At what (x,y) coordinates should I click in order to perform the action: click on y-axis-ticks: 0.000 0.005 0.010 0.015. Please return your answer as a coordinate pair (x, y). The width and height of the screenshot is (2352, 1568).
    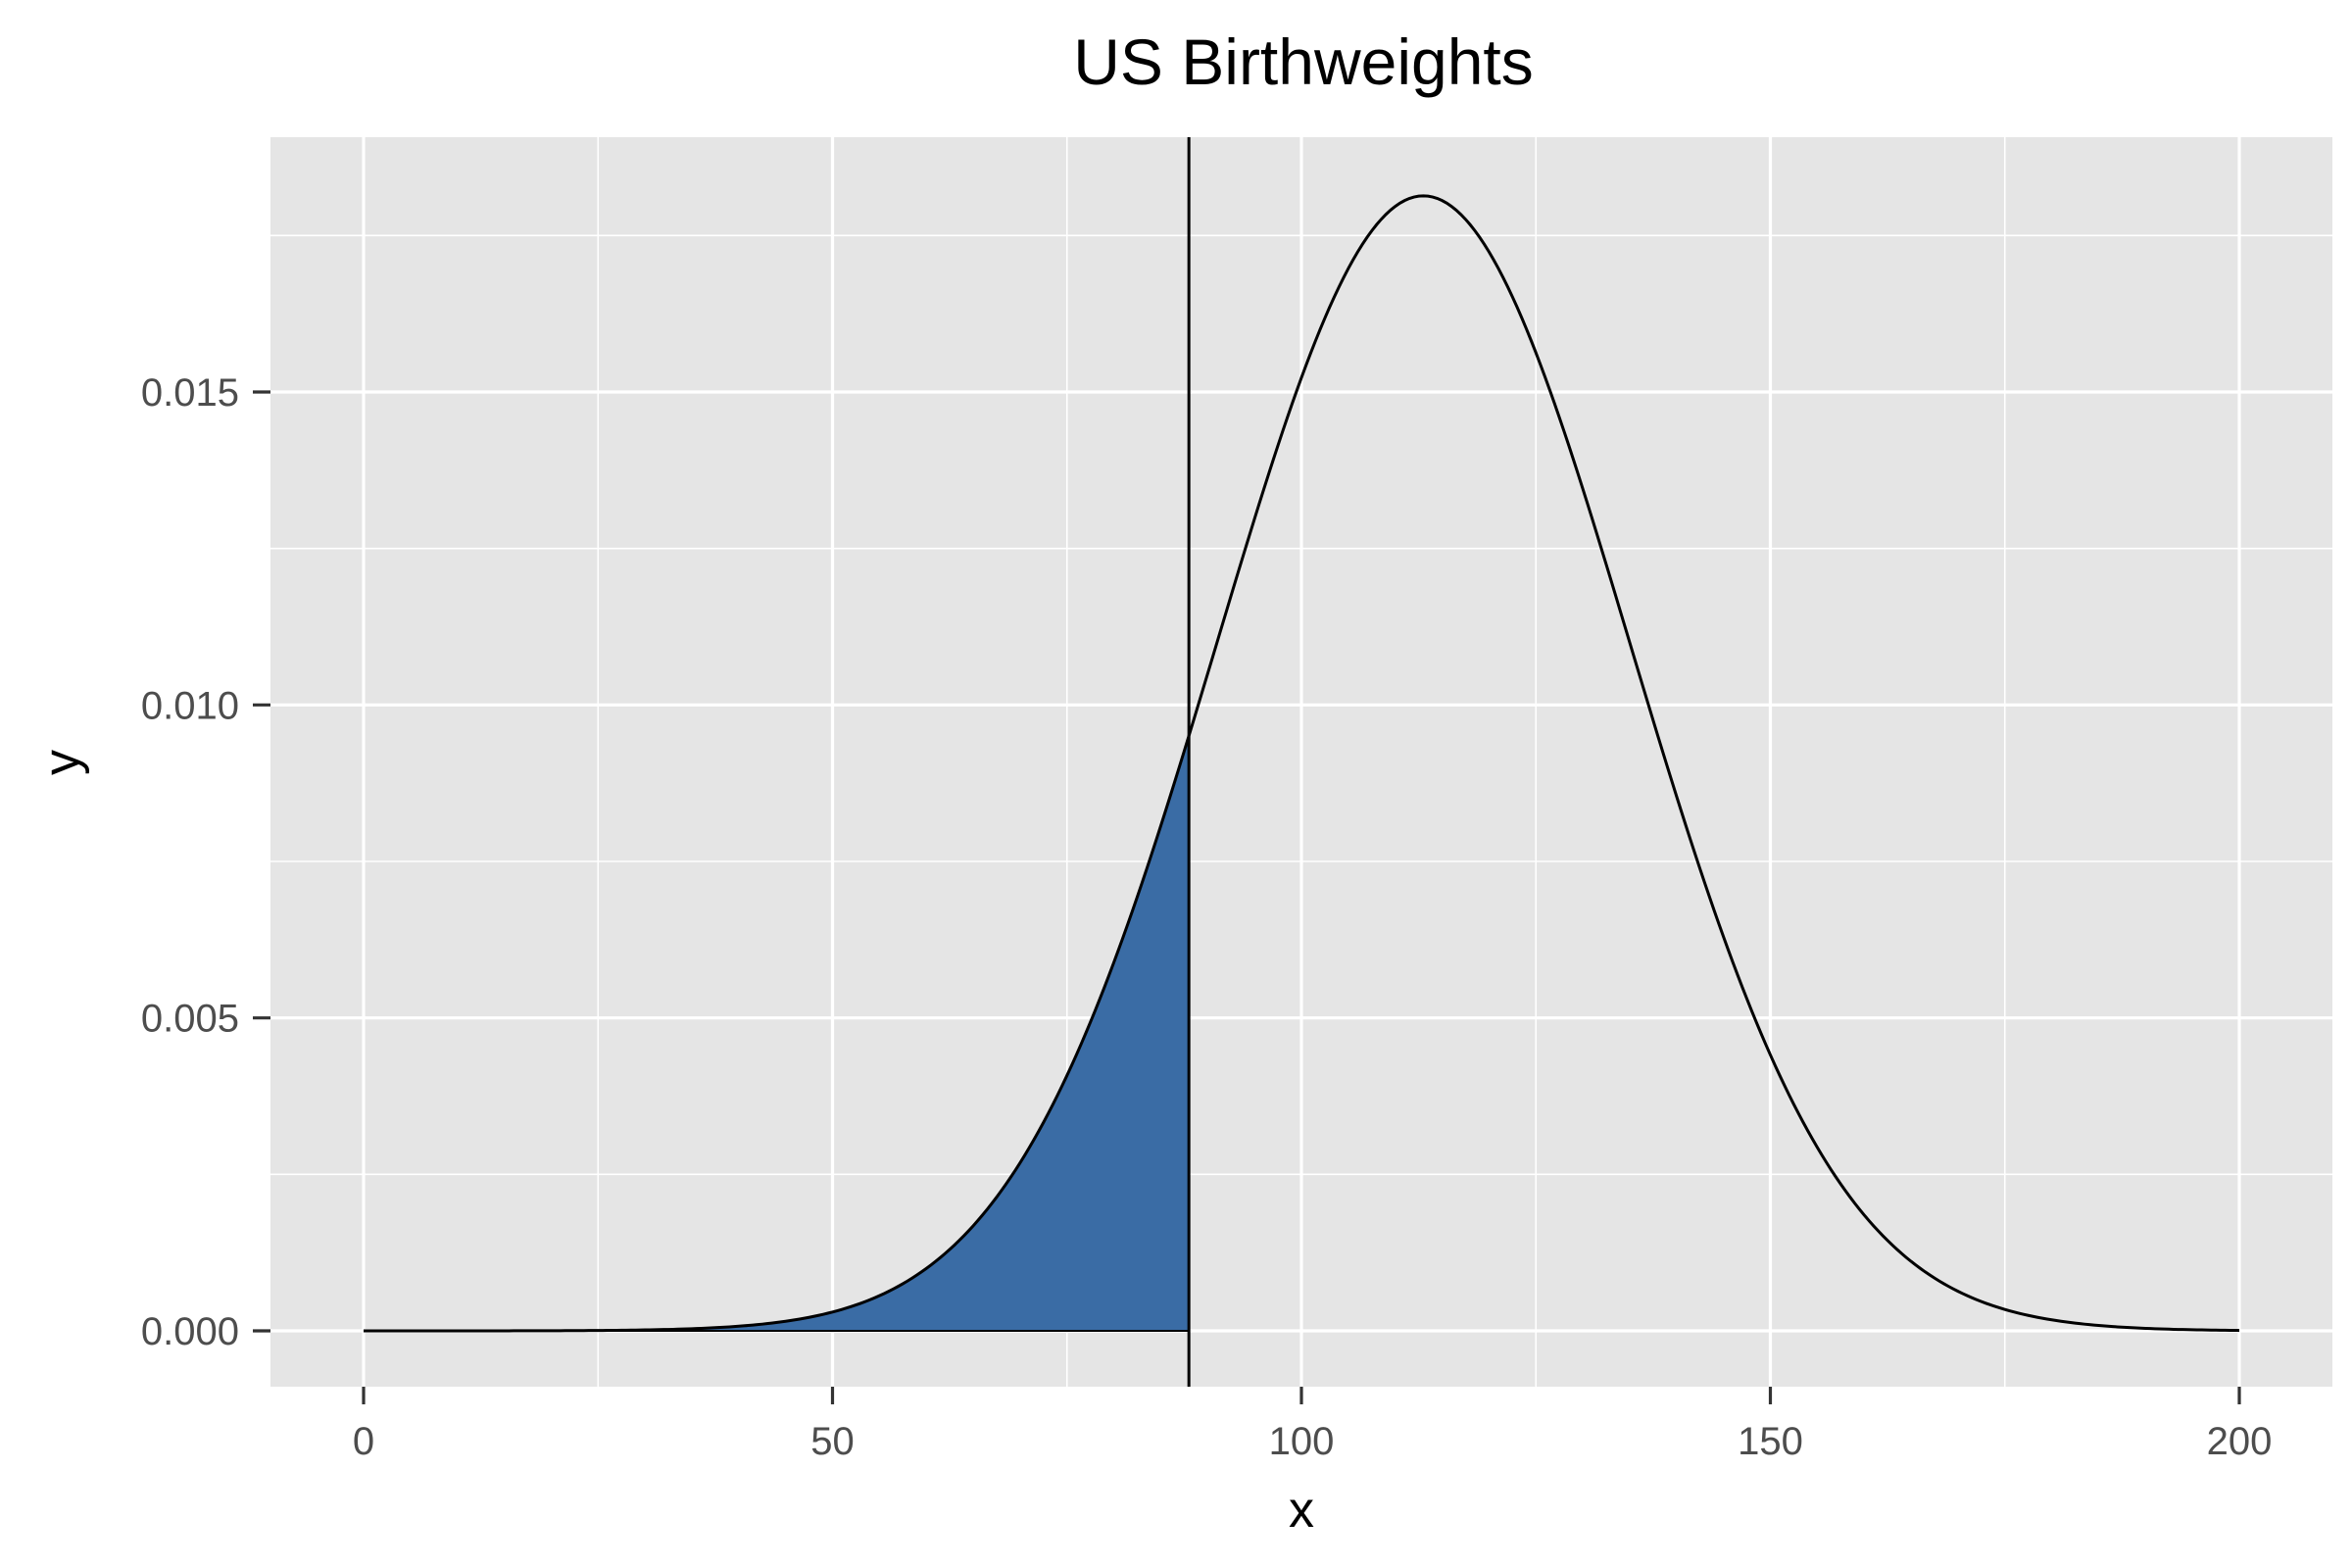
    Looking at the image, I should click on (205, 862).